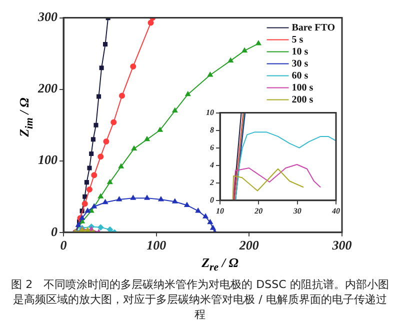  What do you see at coordinates (300, 76) in the screenshot?
I see `legend-label: 60 s` at bounding box center [300, 76].